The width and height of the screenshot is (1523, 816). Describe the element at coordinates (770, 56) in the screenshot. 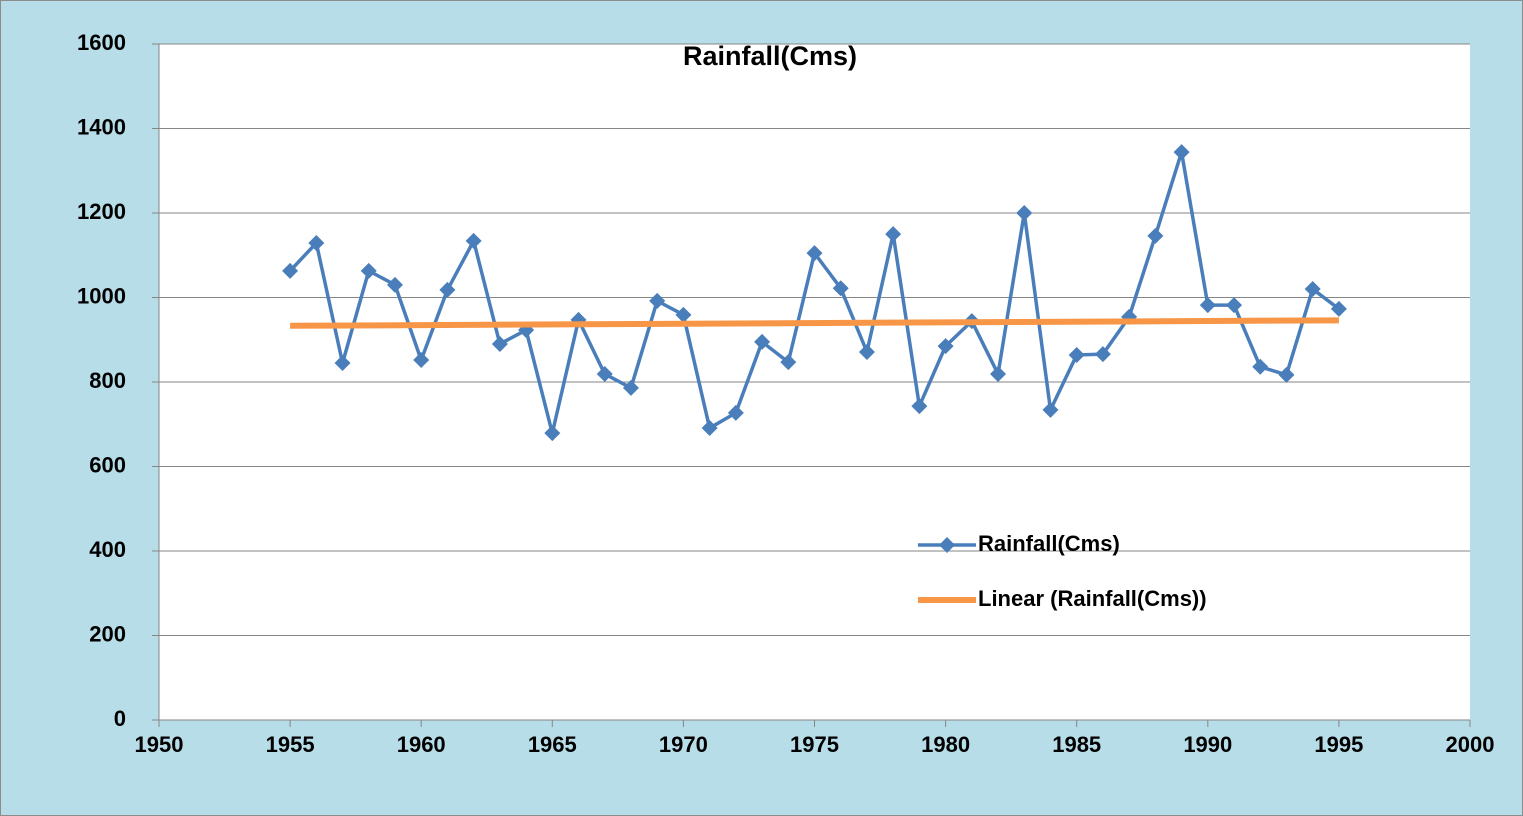

I see `chart-title: Rainfall(Cms)` at that location.